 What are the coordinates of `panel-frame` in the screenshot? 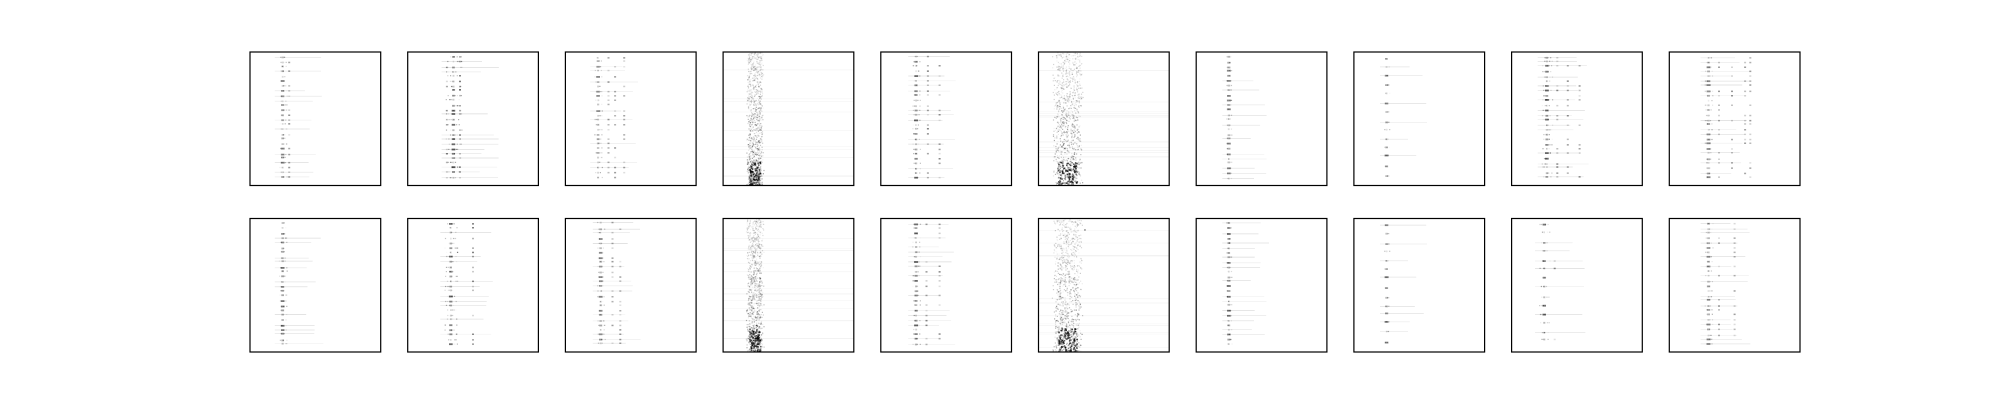 It's located at (630, 119).